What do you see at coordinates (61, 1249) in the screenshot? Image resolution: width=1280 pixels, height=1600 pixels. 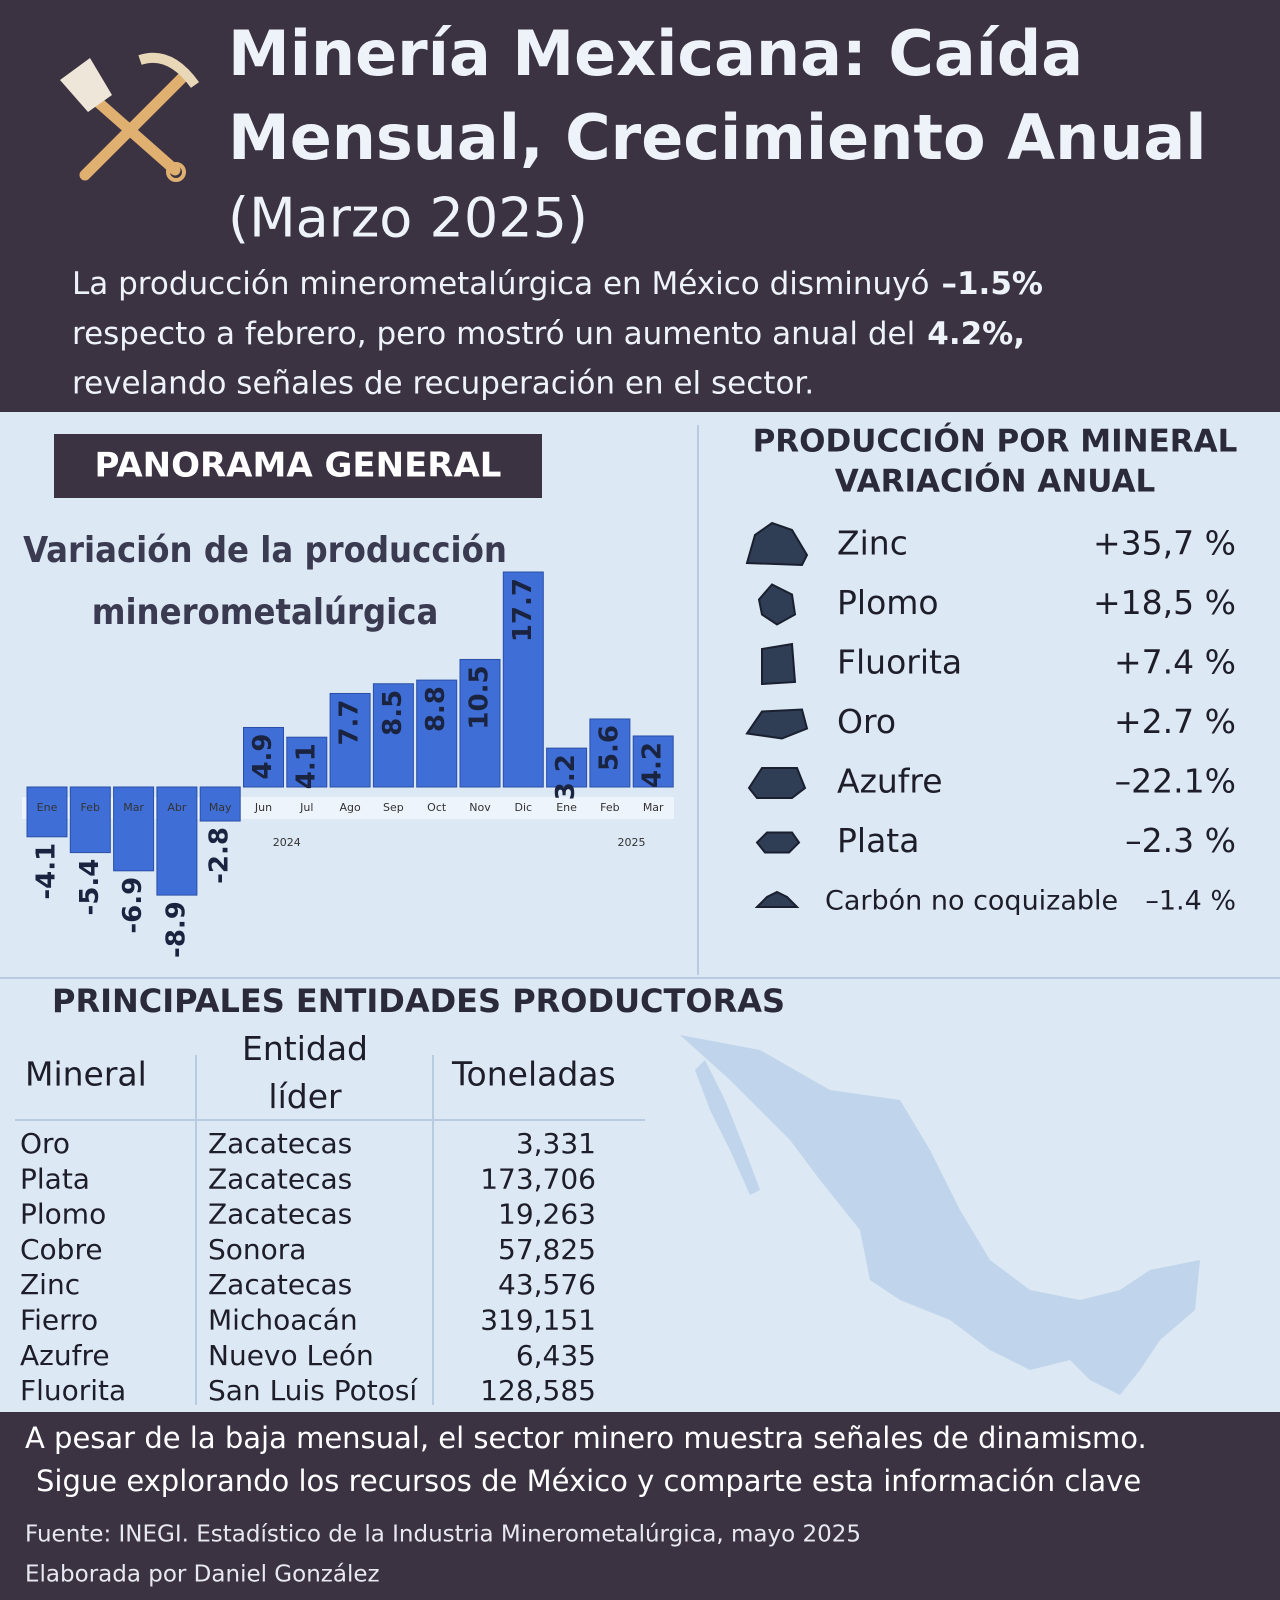 I see `table-cell: Cobre` at bounding box center [61, 1249].